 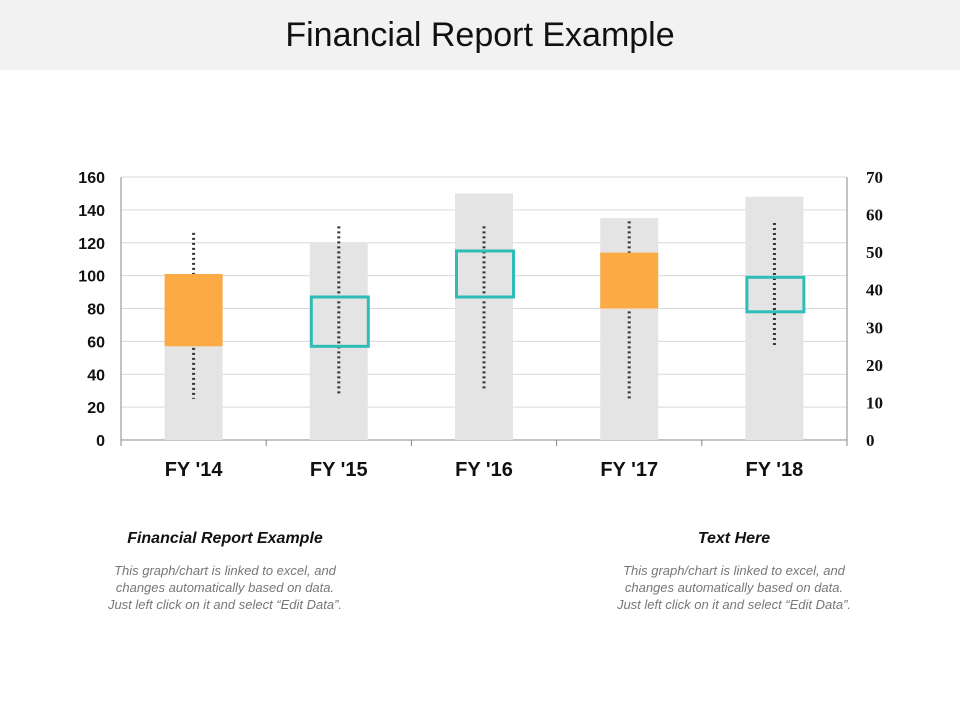 I want to click on x-tick-label: FY '18, so click(x=775, y=470).